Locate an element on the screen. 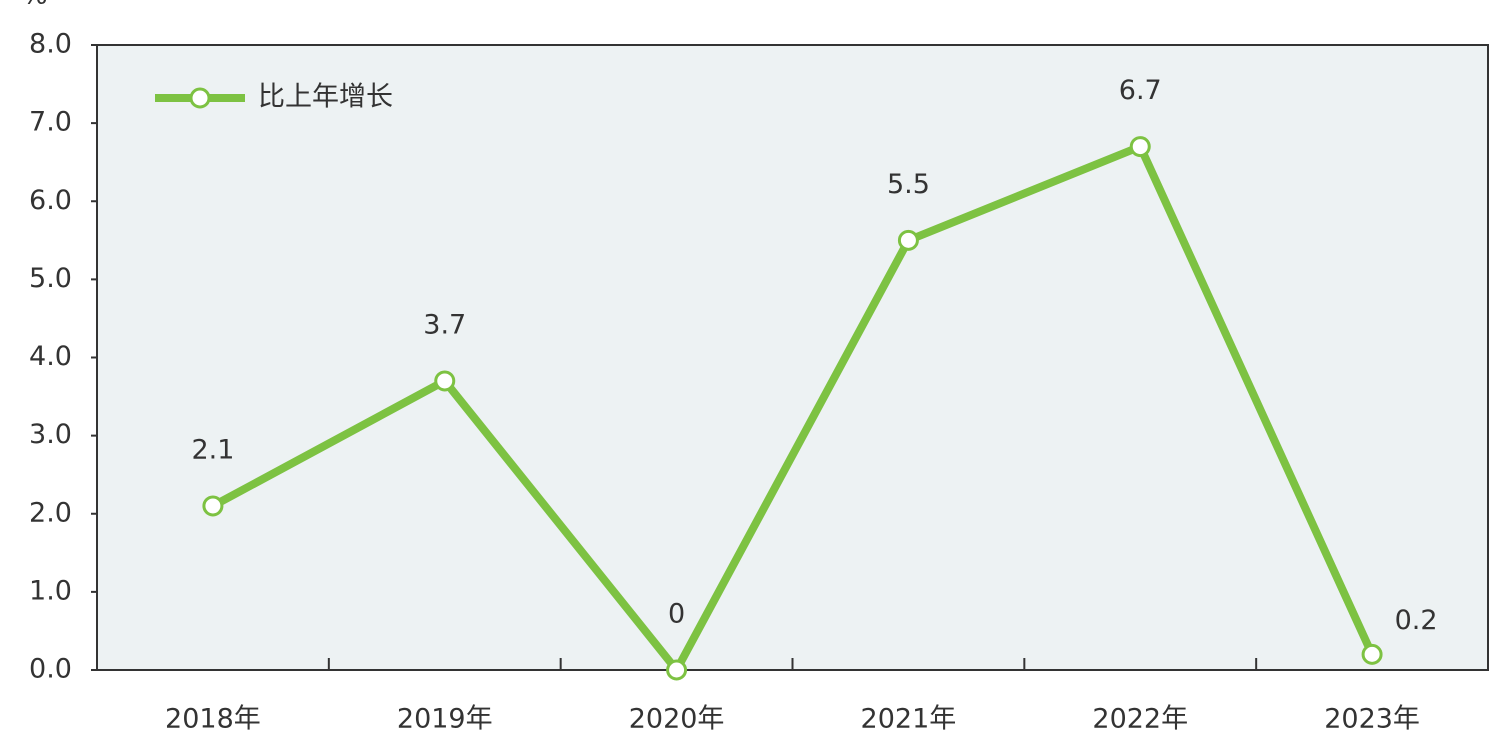  data-label: 5.5 is located at coordinates (908, 184).